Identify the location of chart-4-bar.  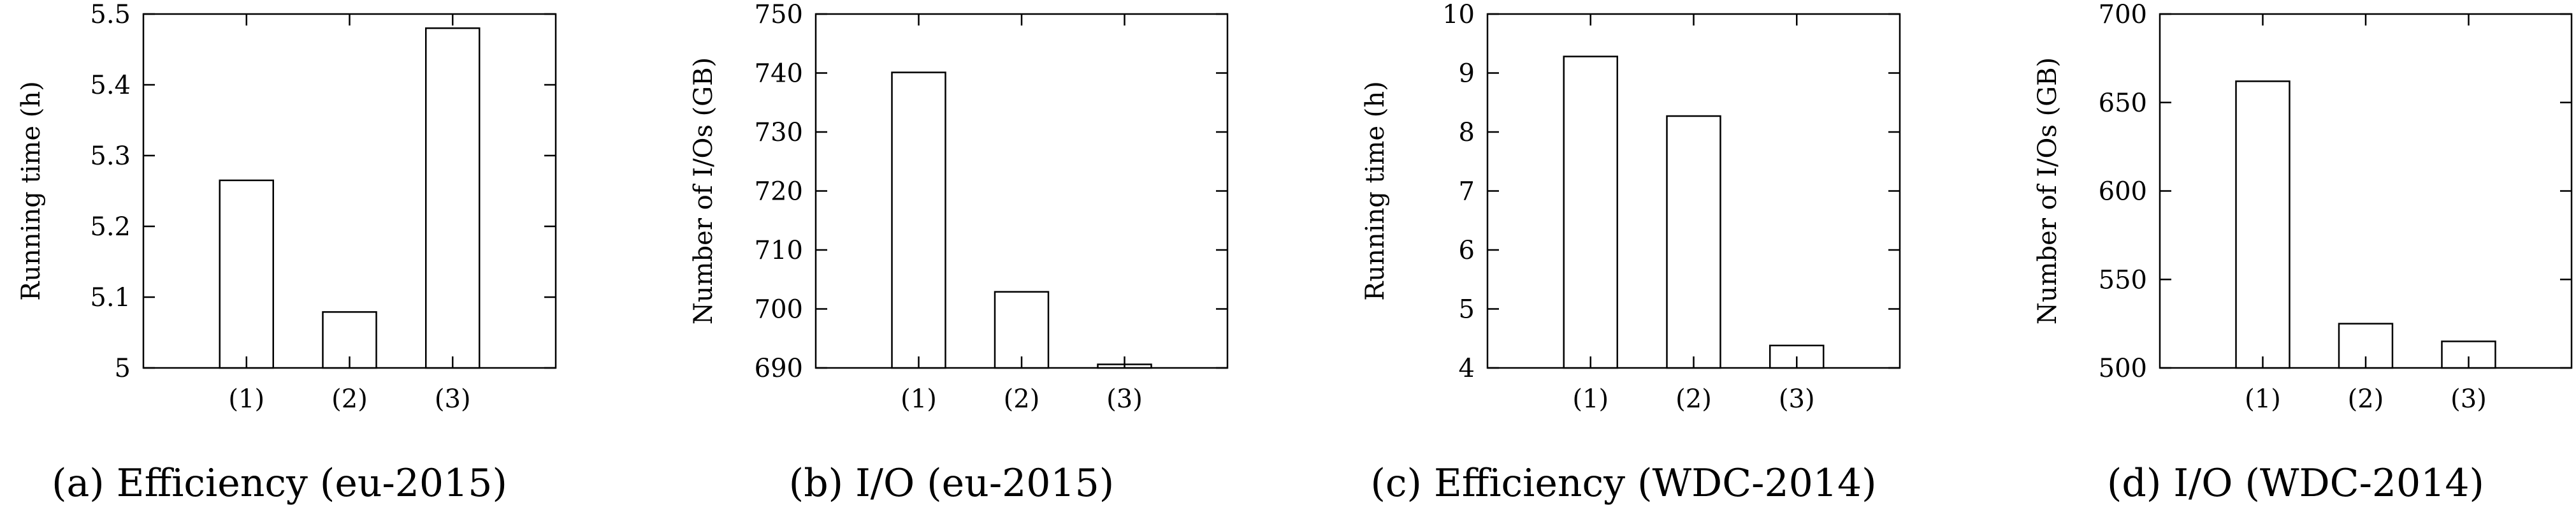
(2262, 224).